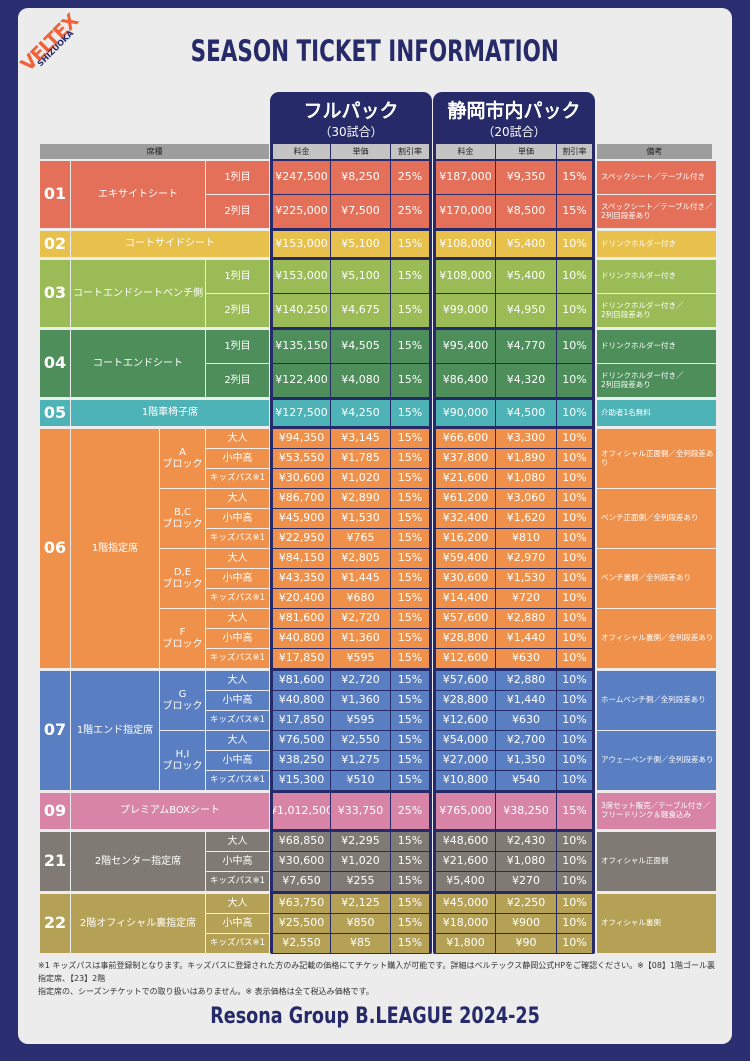  What do you see at coordinates (138, 293) in the screenshot?
I see `seat-name-text: コートエンドシートベンチ側` at bounding box center [138, 293].